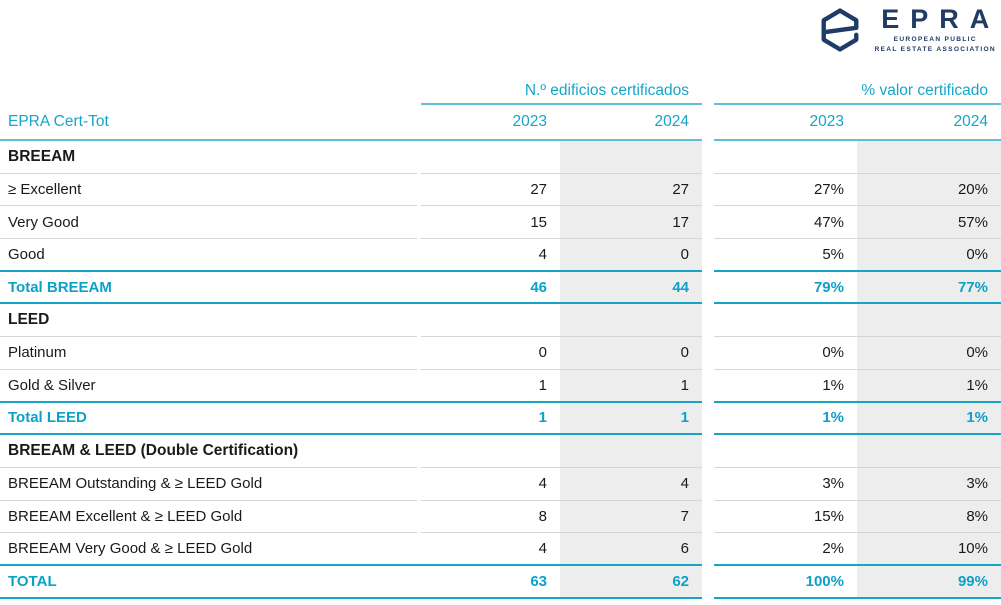 The image size is (1001, 605). I want to click on table-row: ≥ Excellent 27 27 27% 20%, so click(500, 190).